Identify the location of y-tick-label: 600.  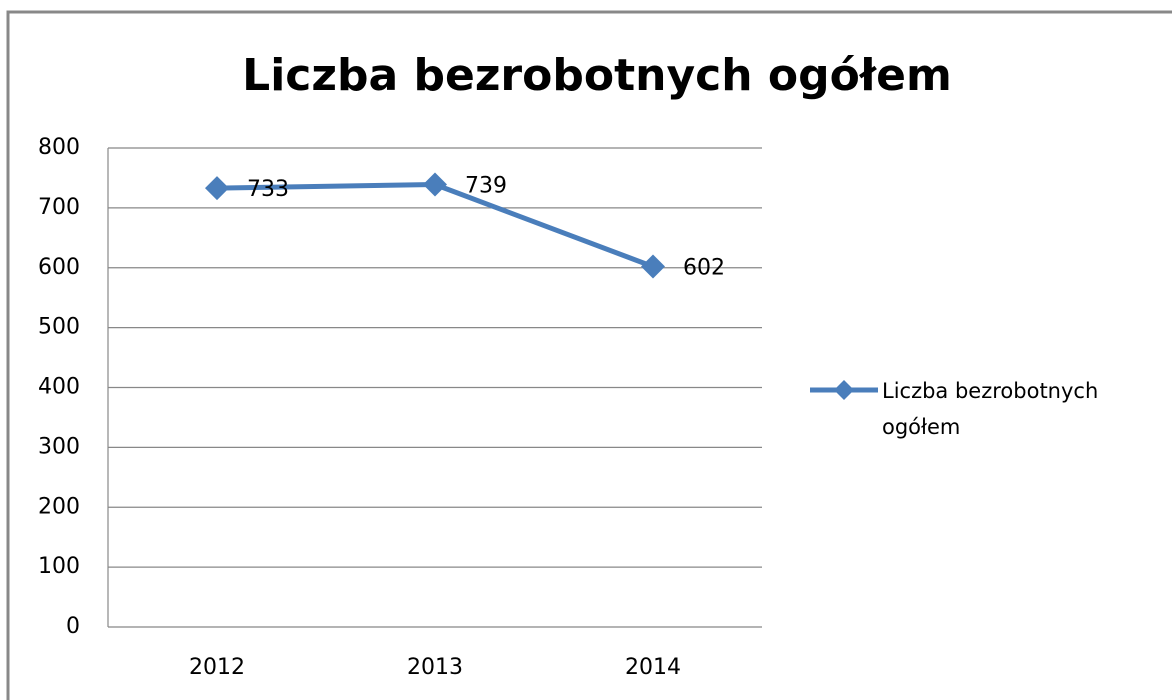
(59, 267).